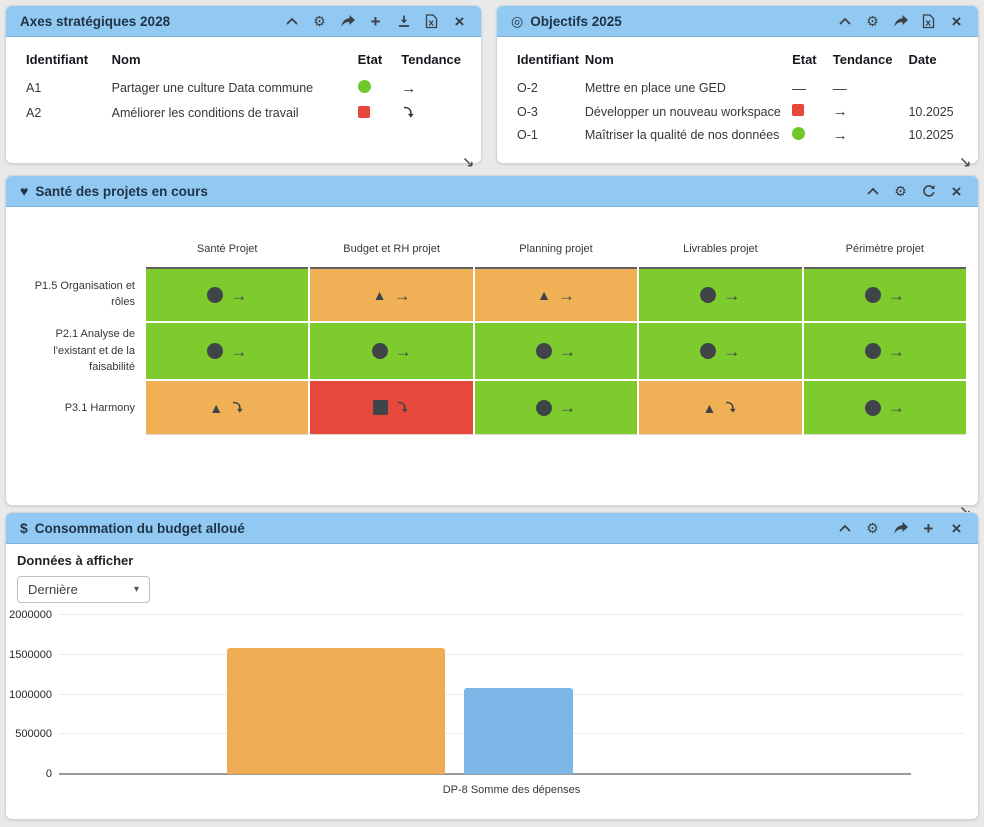 The width and height of the screenshot is (984, 827). I want to click on axes-table-header-row: Identifiant Nom Etat Tendance, so click(253, 64).